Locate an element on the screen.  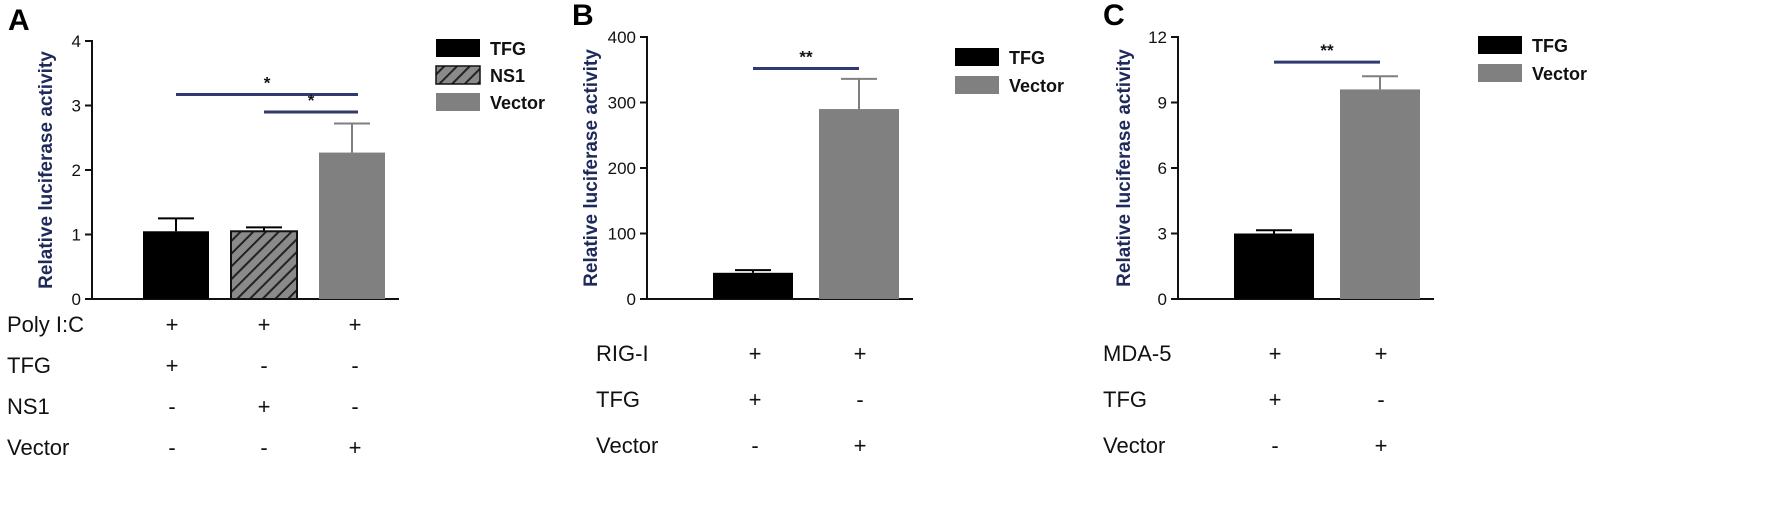
y-tick-label: 2 is located at coordinates (76, 170).